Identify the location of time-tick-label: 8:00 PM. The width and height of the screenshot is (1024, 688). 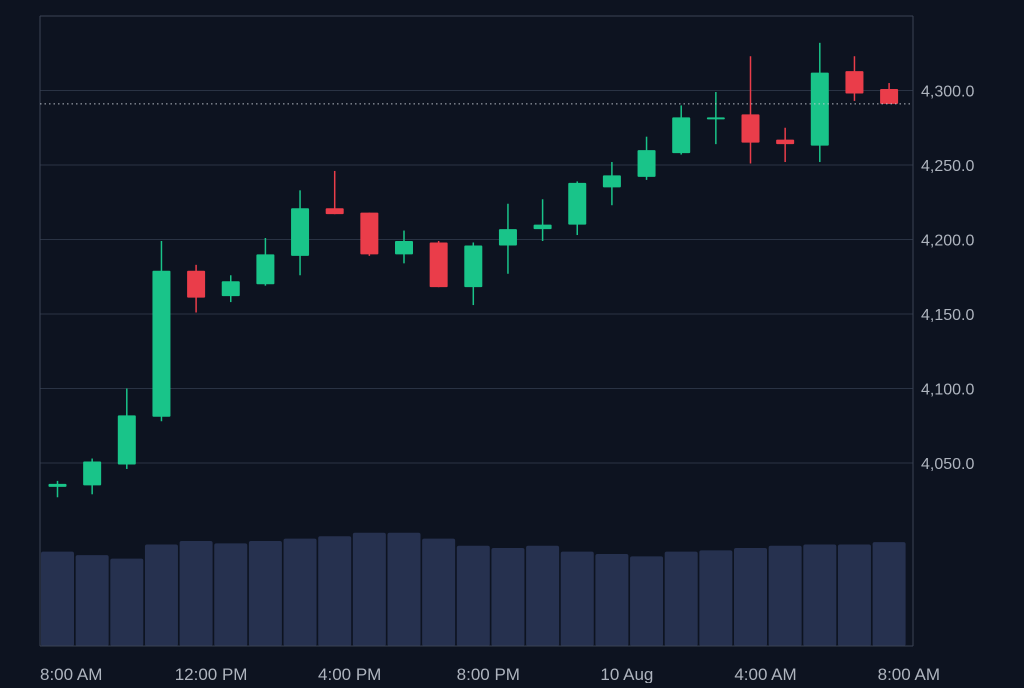
(488, 674).